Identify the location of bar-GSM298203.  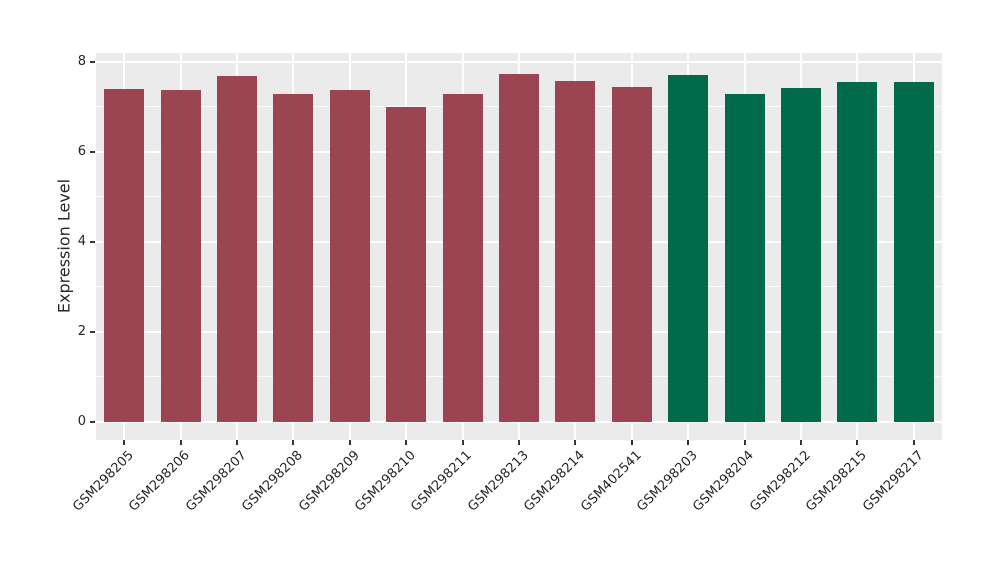
(688, 248).